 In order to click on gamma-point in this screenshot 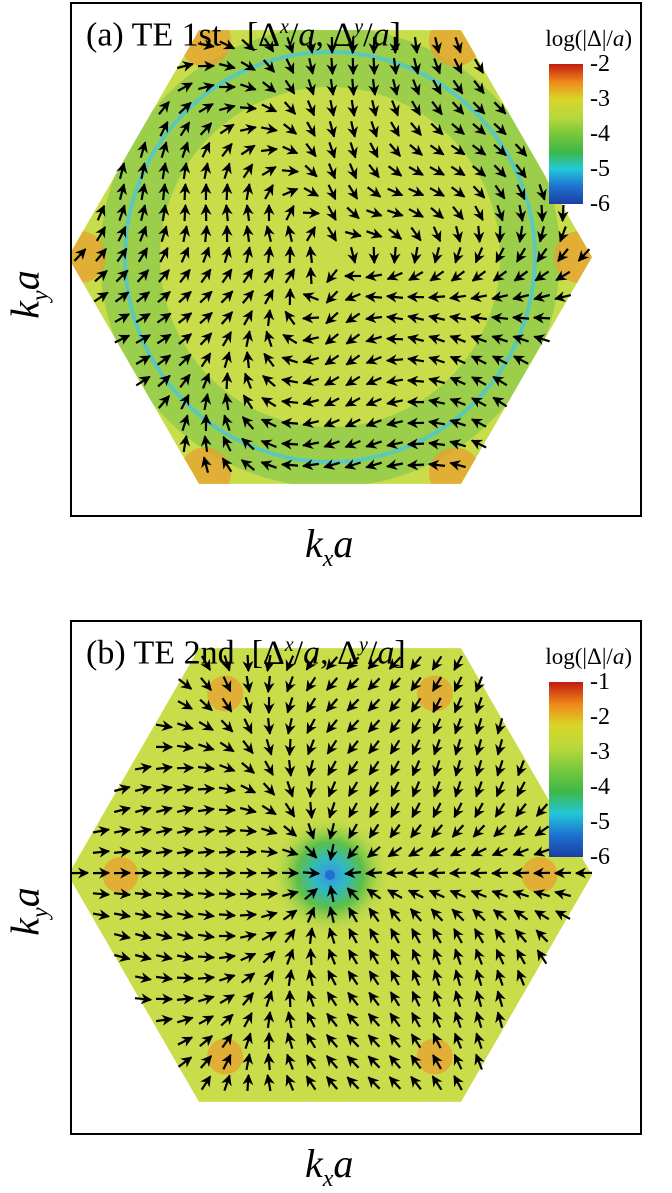, I will do `click(330, 875)`.